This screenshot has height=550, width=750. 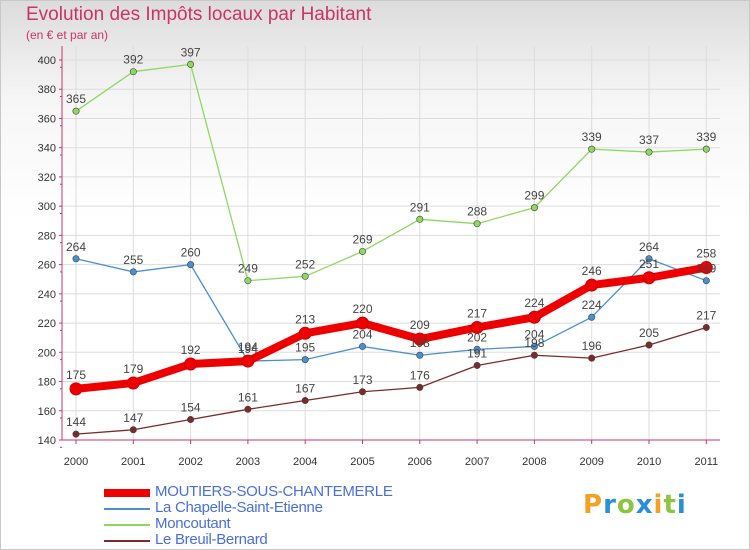 I want to click on legend-swatch-moncoutant, so click(x=127, y=525).